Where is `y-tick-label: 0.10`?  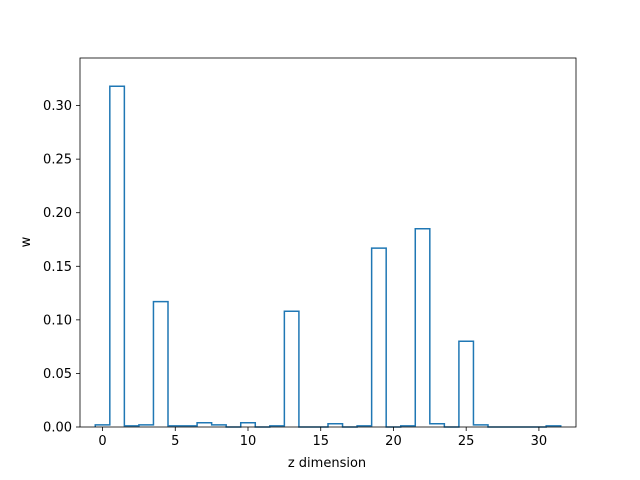 y-tick-label: 0.10 is located at coordinates (57, 320).